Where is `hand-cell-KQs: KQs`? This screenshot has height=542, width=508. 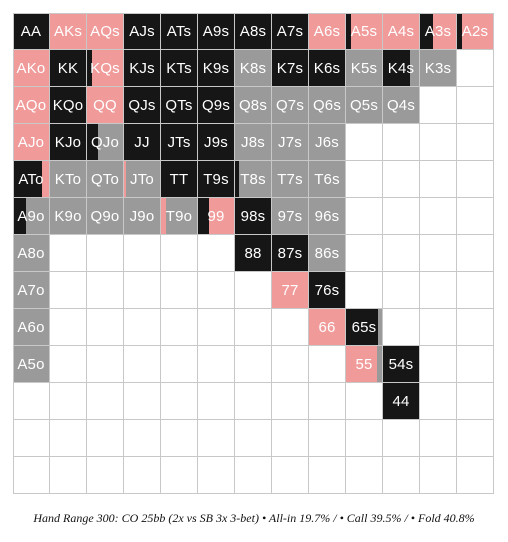 hand-cell-KQs: KQs is located at coordinates (105, 68).